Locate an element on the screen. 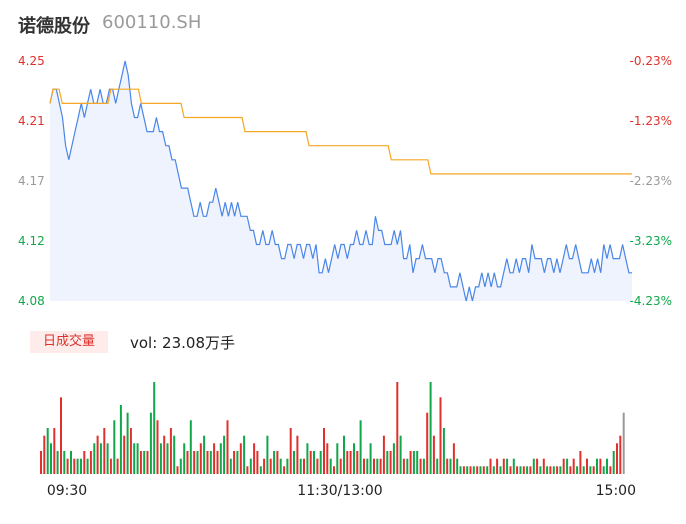 The image size is (686, 524). tab-daily-volume: 日成交量 is located at coordinates (69, 342).